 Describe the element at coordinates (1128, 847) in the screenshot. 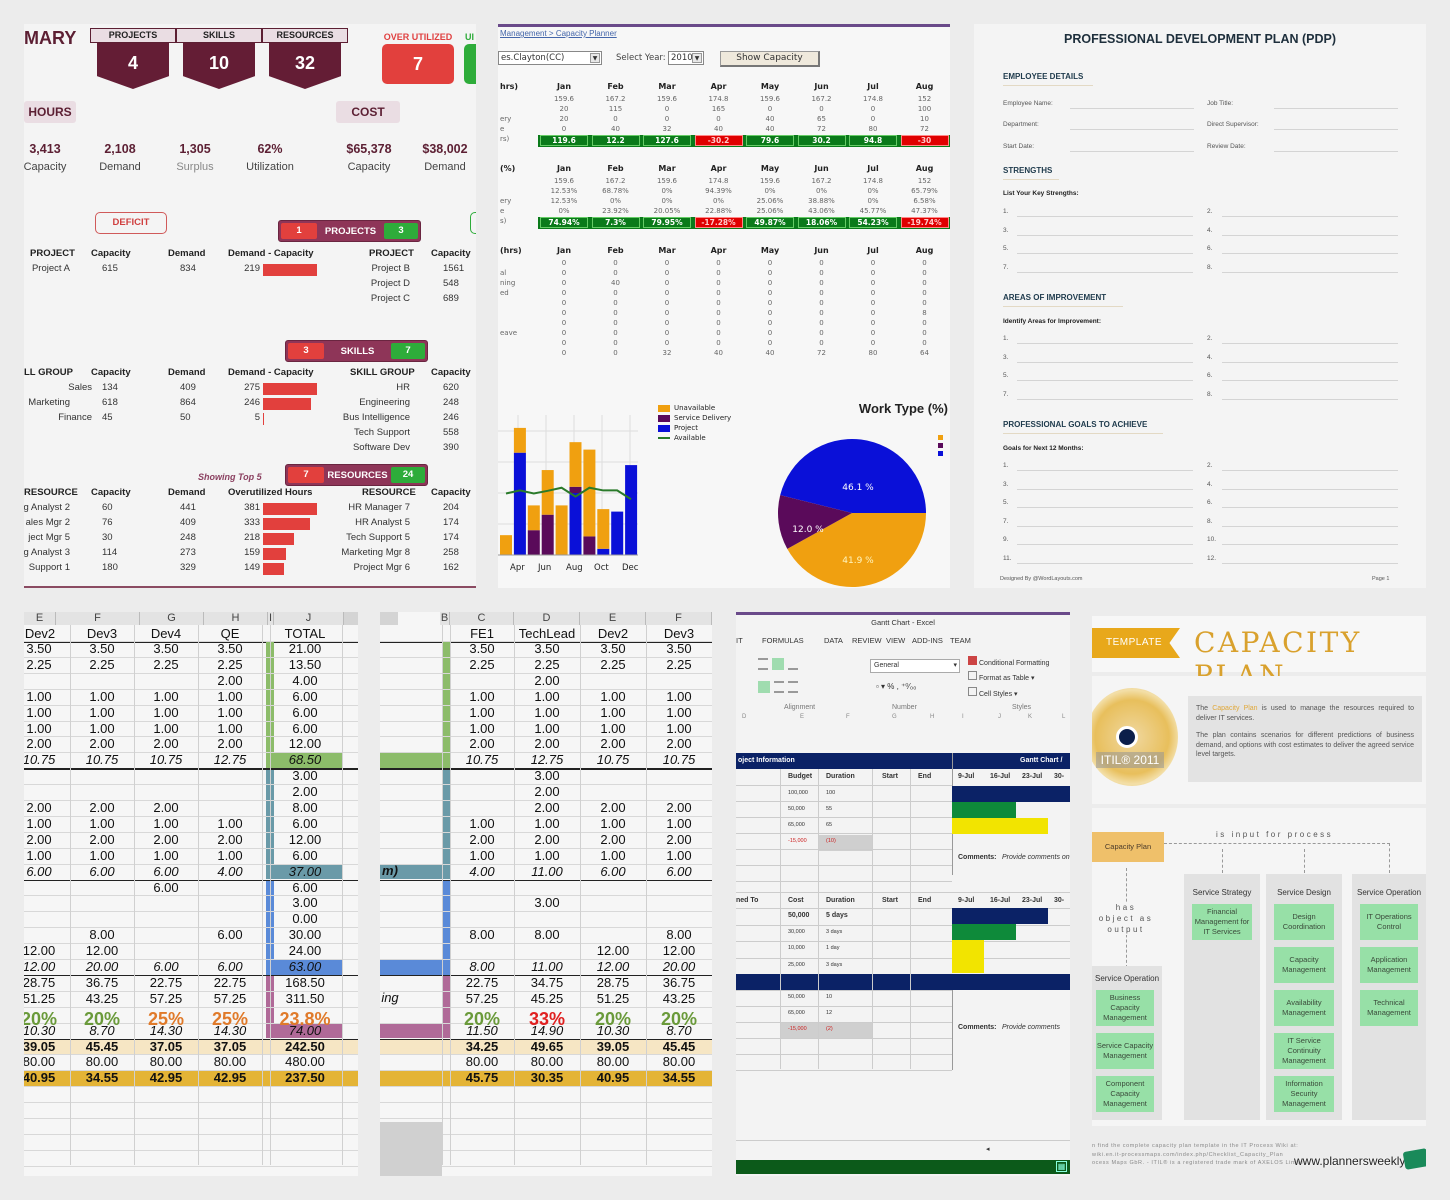

I see `capacity-plan-node: Capacity Plan` at that location.